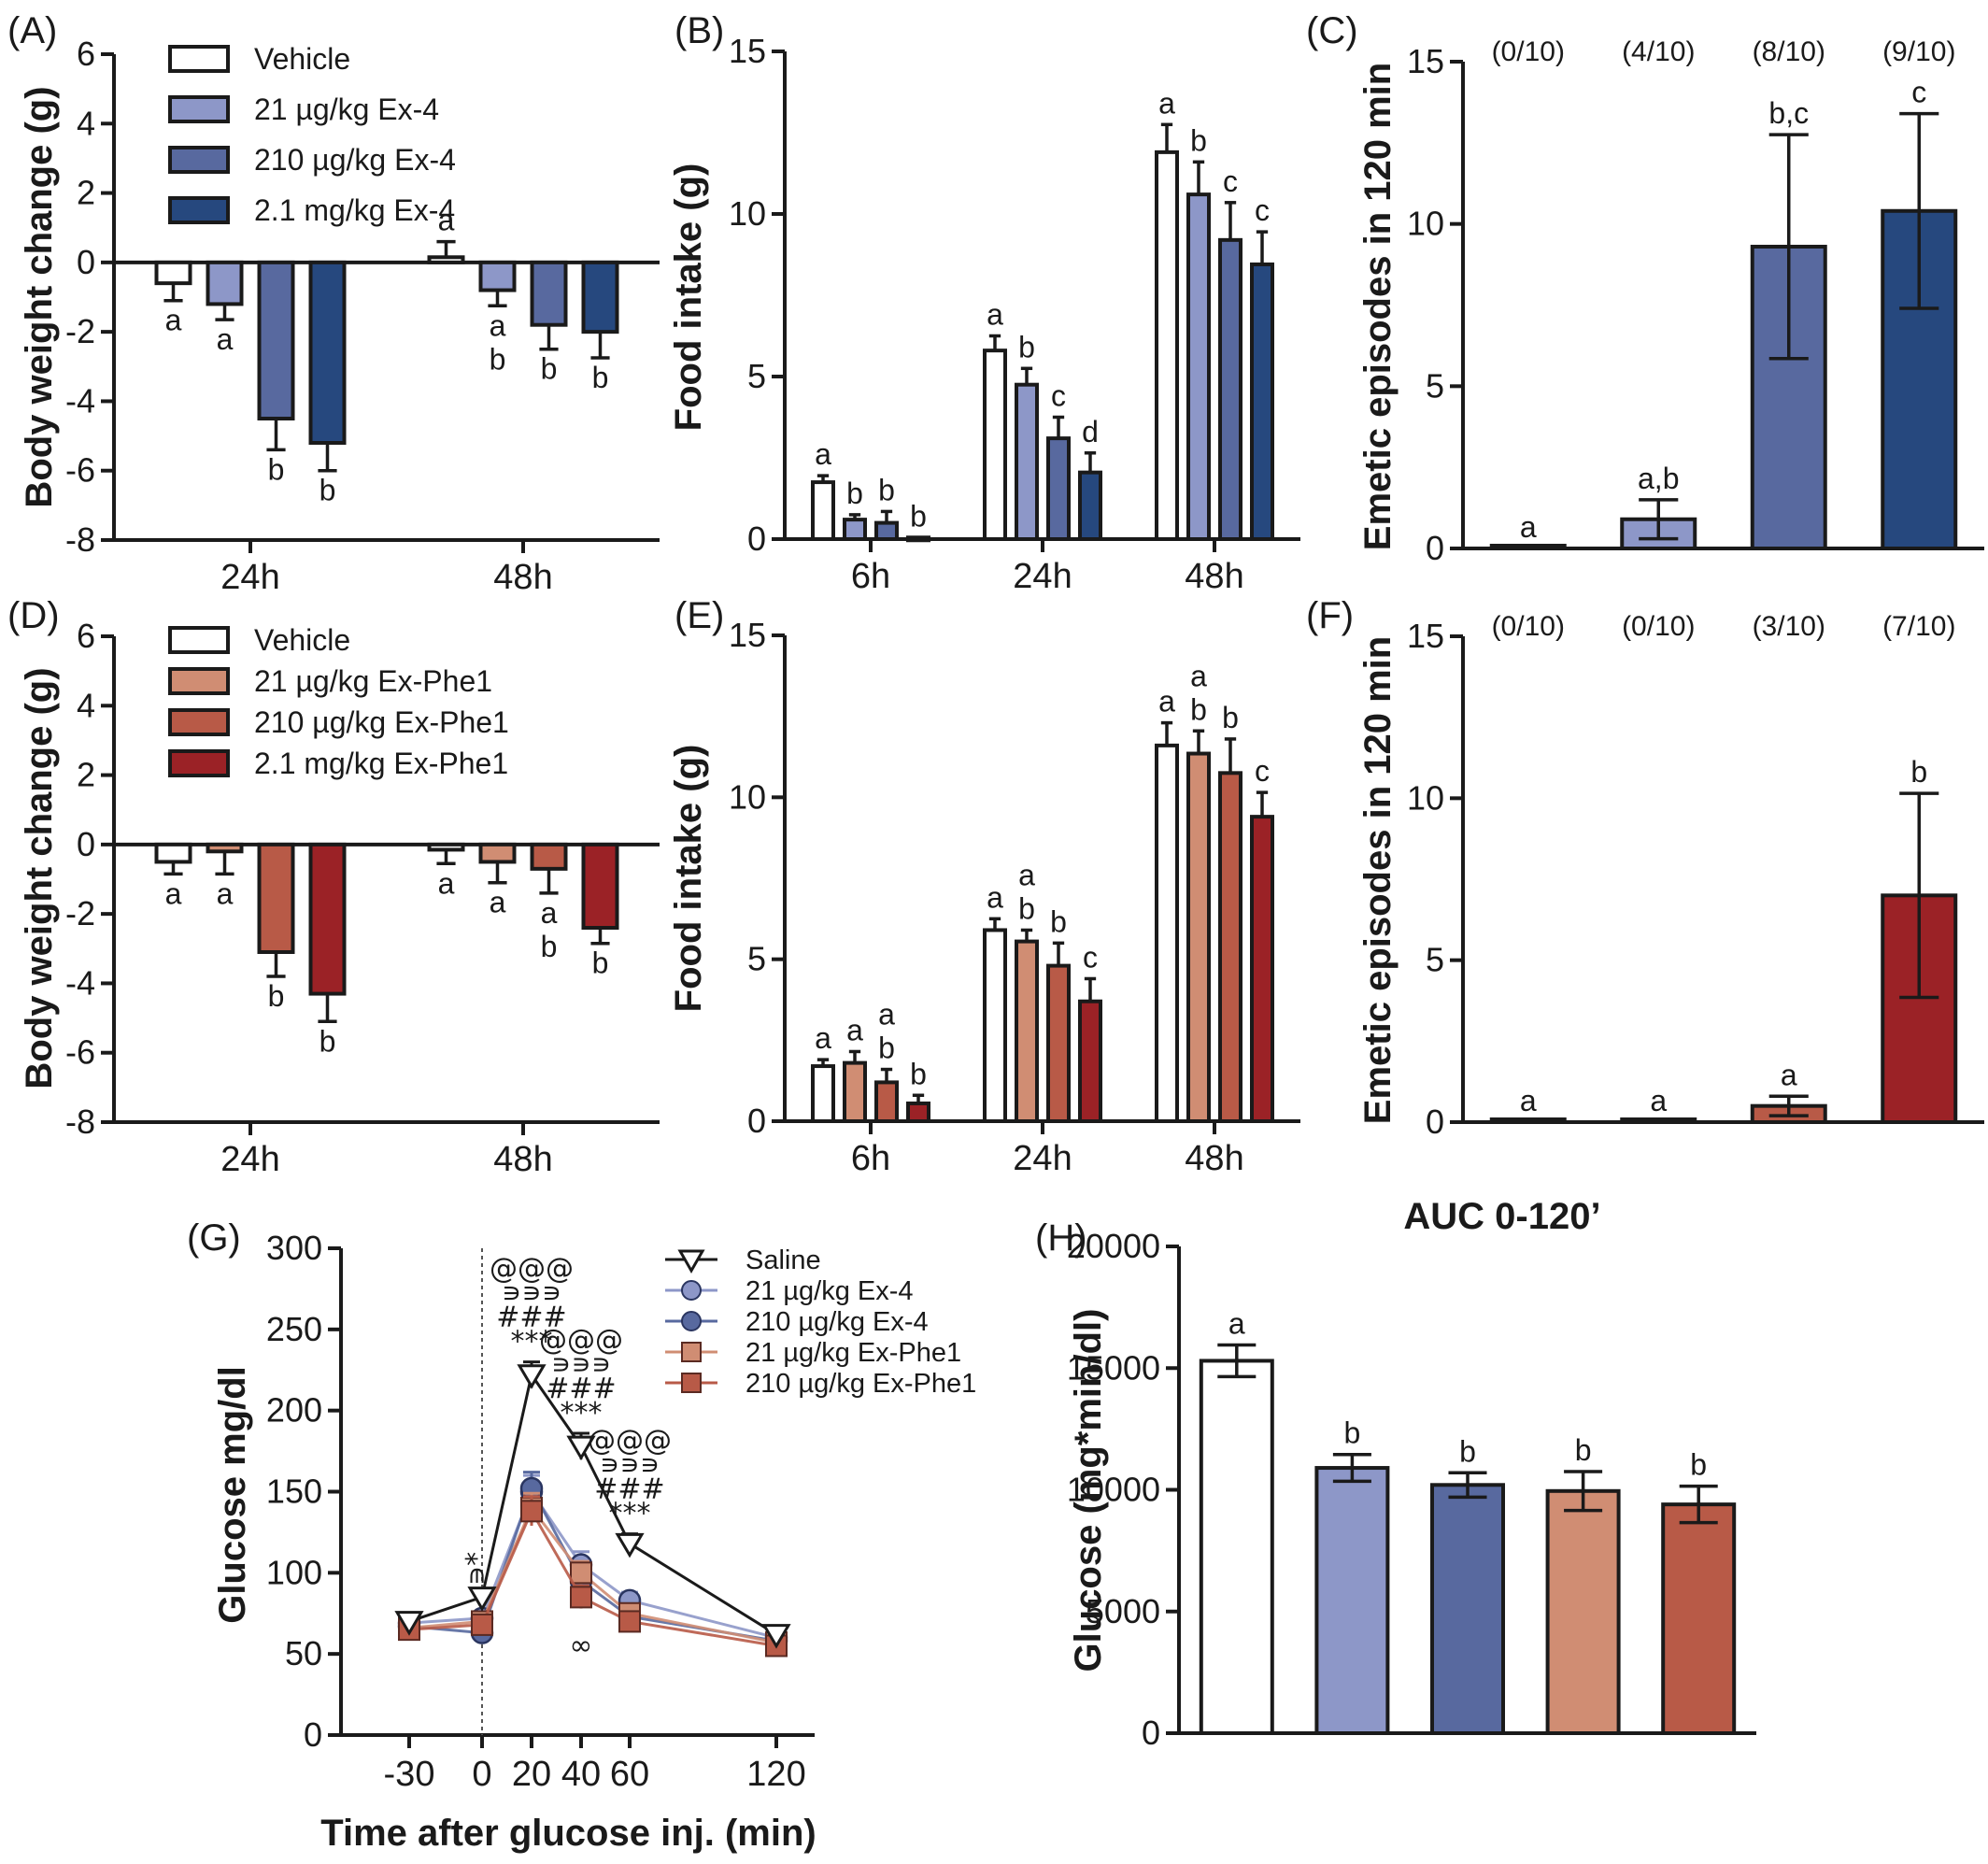 This screenshot has width=1988, height=1864. Describe the element at coordinates (1528, 626) in the screenshot. I see `responder-ratio: (0/10)` at that location.